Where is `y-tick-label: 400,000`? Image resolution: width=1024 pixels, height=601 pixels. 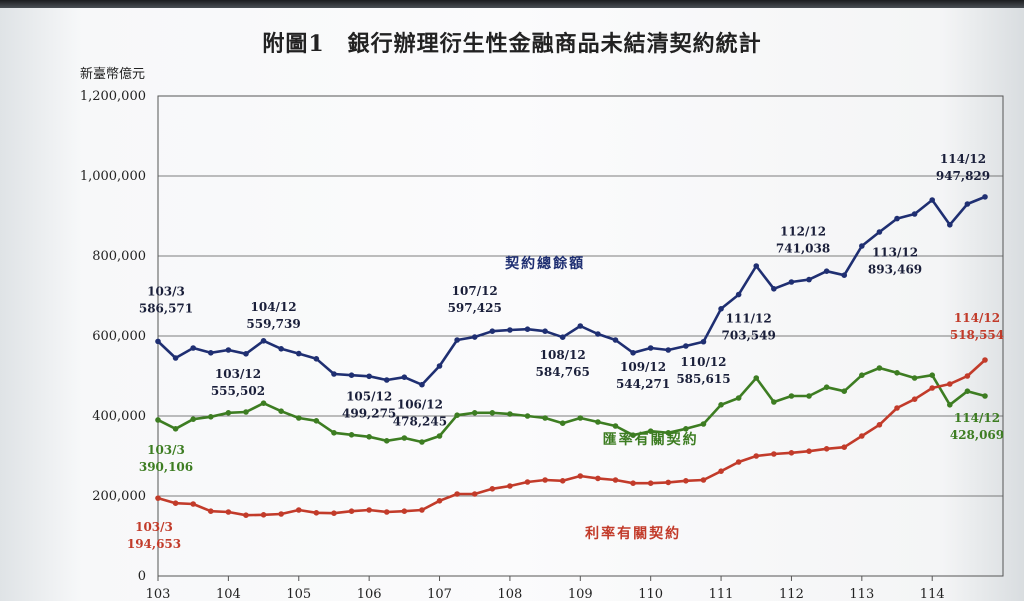 y-tick-label: 400,000 is located at coordinates (119, 416).